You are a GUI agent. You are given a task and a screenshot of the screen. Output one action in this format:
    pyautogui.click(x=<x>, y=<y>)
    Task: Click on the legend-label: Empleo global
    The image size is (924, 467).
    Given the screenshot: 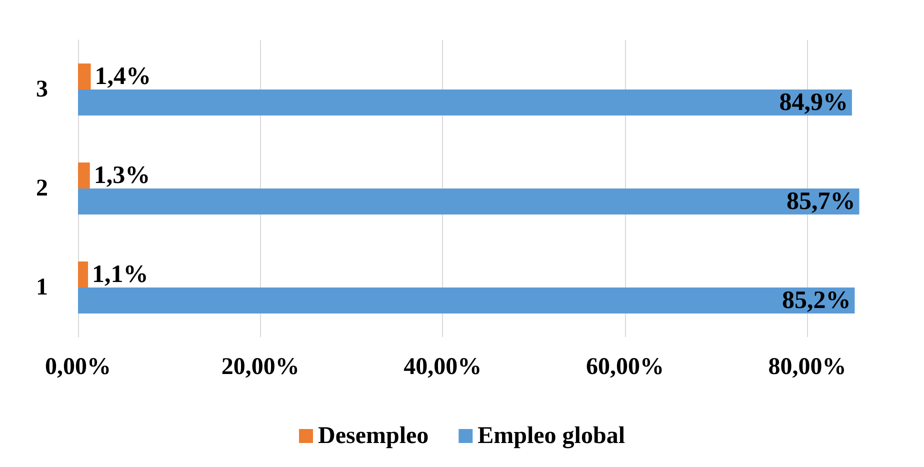 What is the action you would take?
    pyautogui.click(x=552, y=436)
    